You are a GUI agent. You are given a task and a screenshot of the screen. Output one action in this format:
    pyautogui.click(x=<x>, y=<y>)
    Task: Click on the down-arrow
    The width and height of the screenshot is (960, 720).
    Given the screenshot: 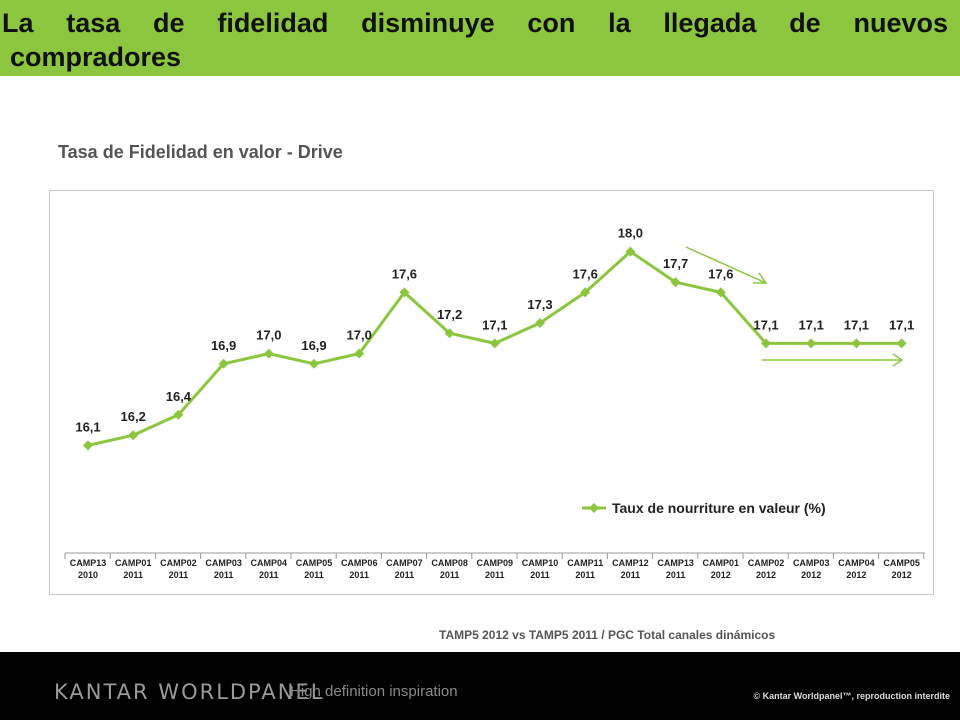 What is the action you would take?
    pyautogui.click(x=726, y=265)
    